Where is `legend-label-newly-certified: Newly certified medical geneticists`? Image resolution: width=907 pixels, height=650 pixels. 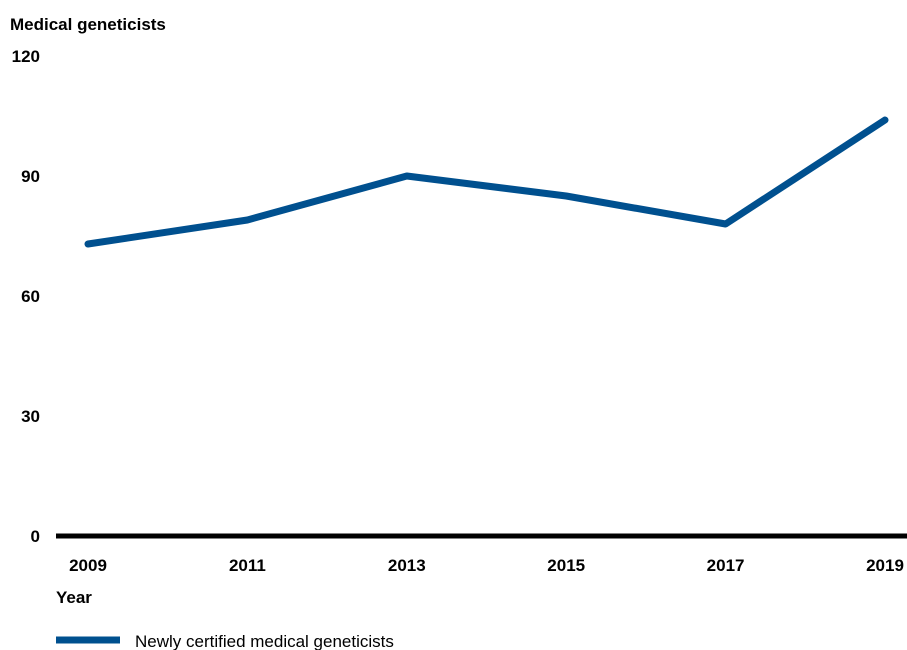
legend-label-newly-certified: Newly certified medical geneticists is located at coordinates (264, 641).